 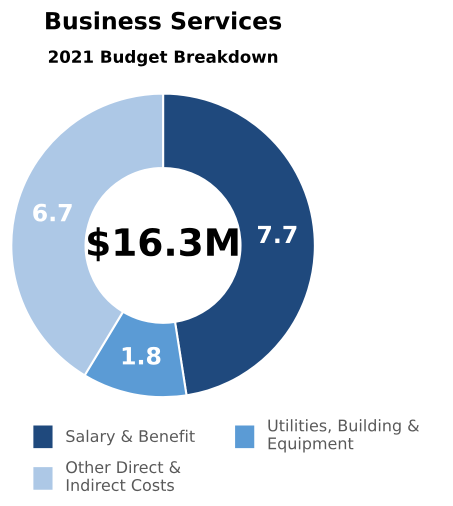 What do you see at coordinates (130, 438) in the screenshot?
I see `legend-label: Salary & Benefit` at bounding box center [130, 438].